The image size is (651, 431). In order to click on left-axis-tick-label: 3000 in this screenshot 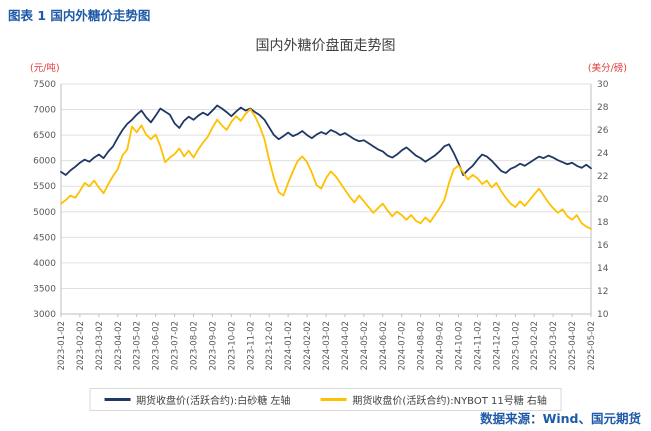, I will do `click(44, 315)`.